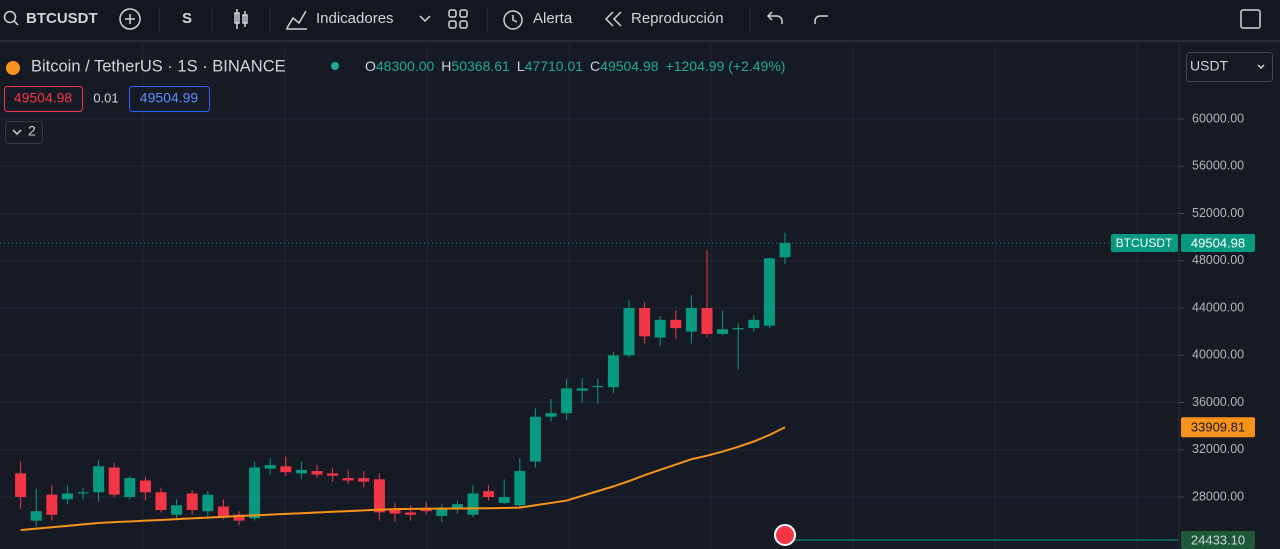 This screenshot has width=1280, height=549. Describe the element at coordinates (1218, 402) in the screenshot. I see `y-tick-label: 36000.00` at that location.